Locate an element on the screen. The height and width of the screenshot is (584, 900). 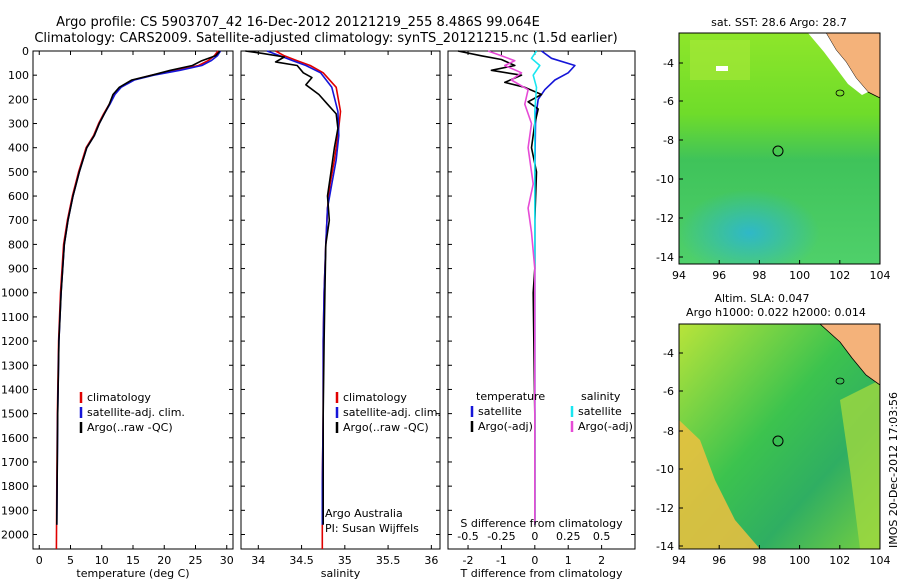
legend-label: satellite-adj. clim. is located at coordinates (136, 412).